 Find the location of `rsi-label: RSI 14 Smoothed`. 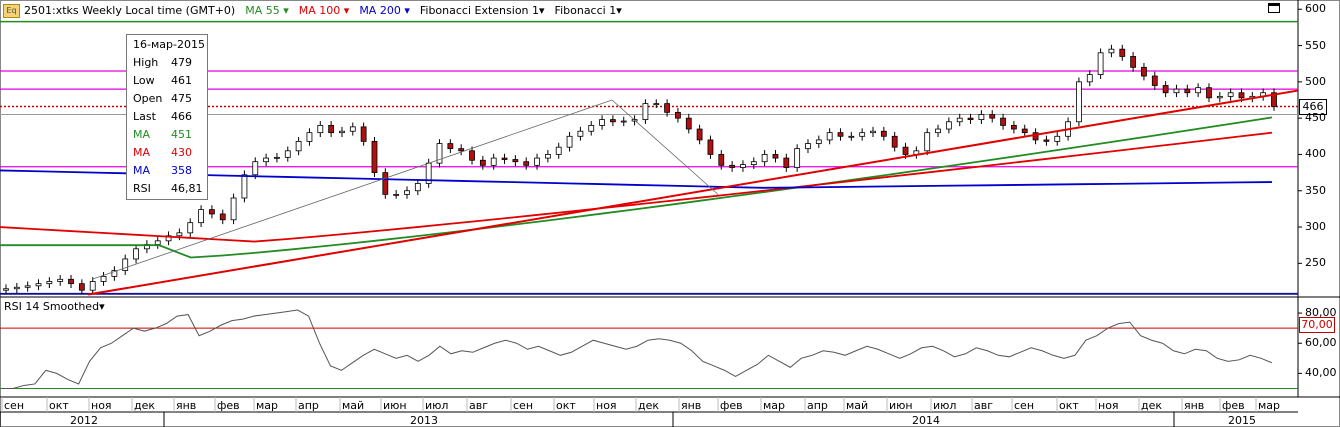

rsi-label: RSI 14 Smoothed is located at coordinates (52, 306).